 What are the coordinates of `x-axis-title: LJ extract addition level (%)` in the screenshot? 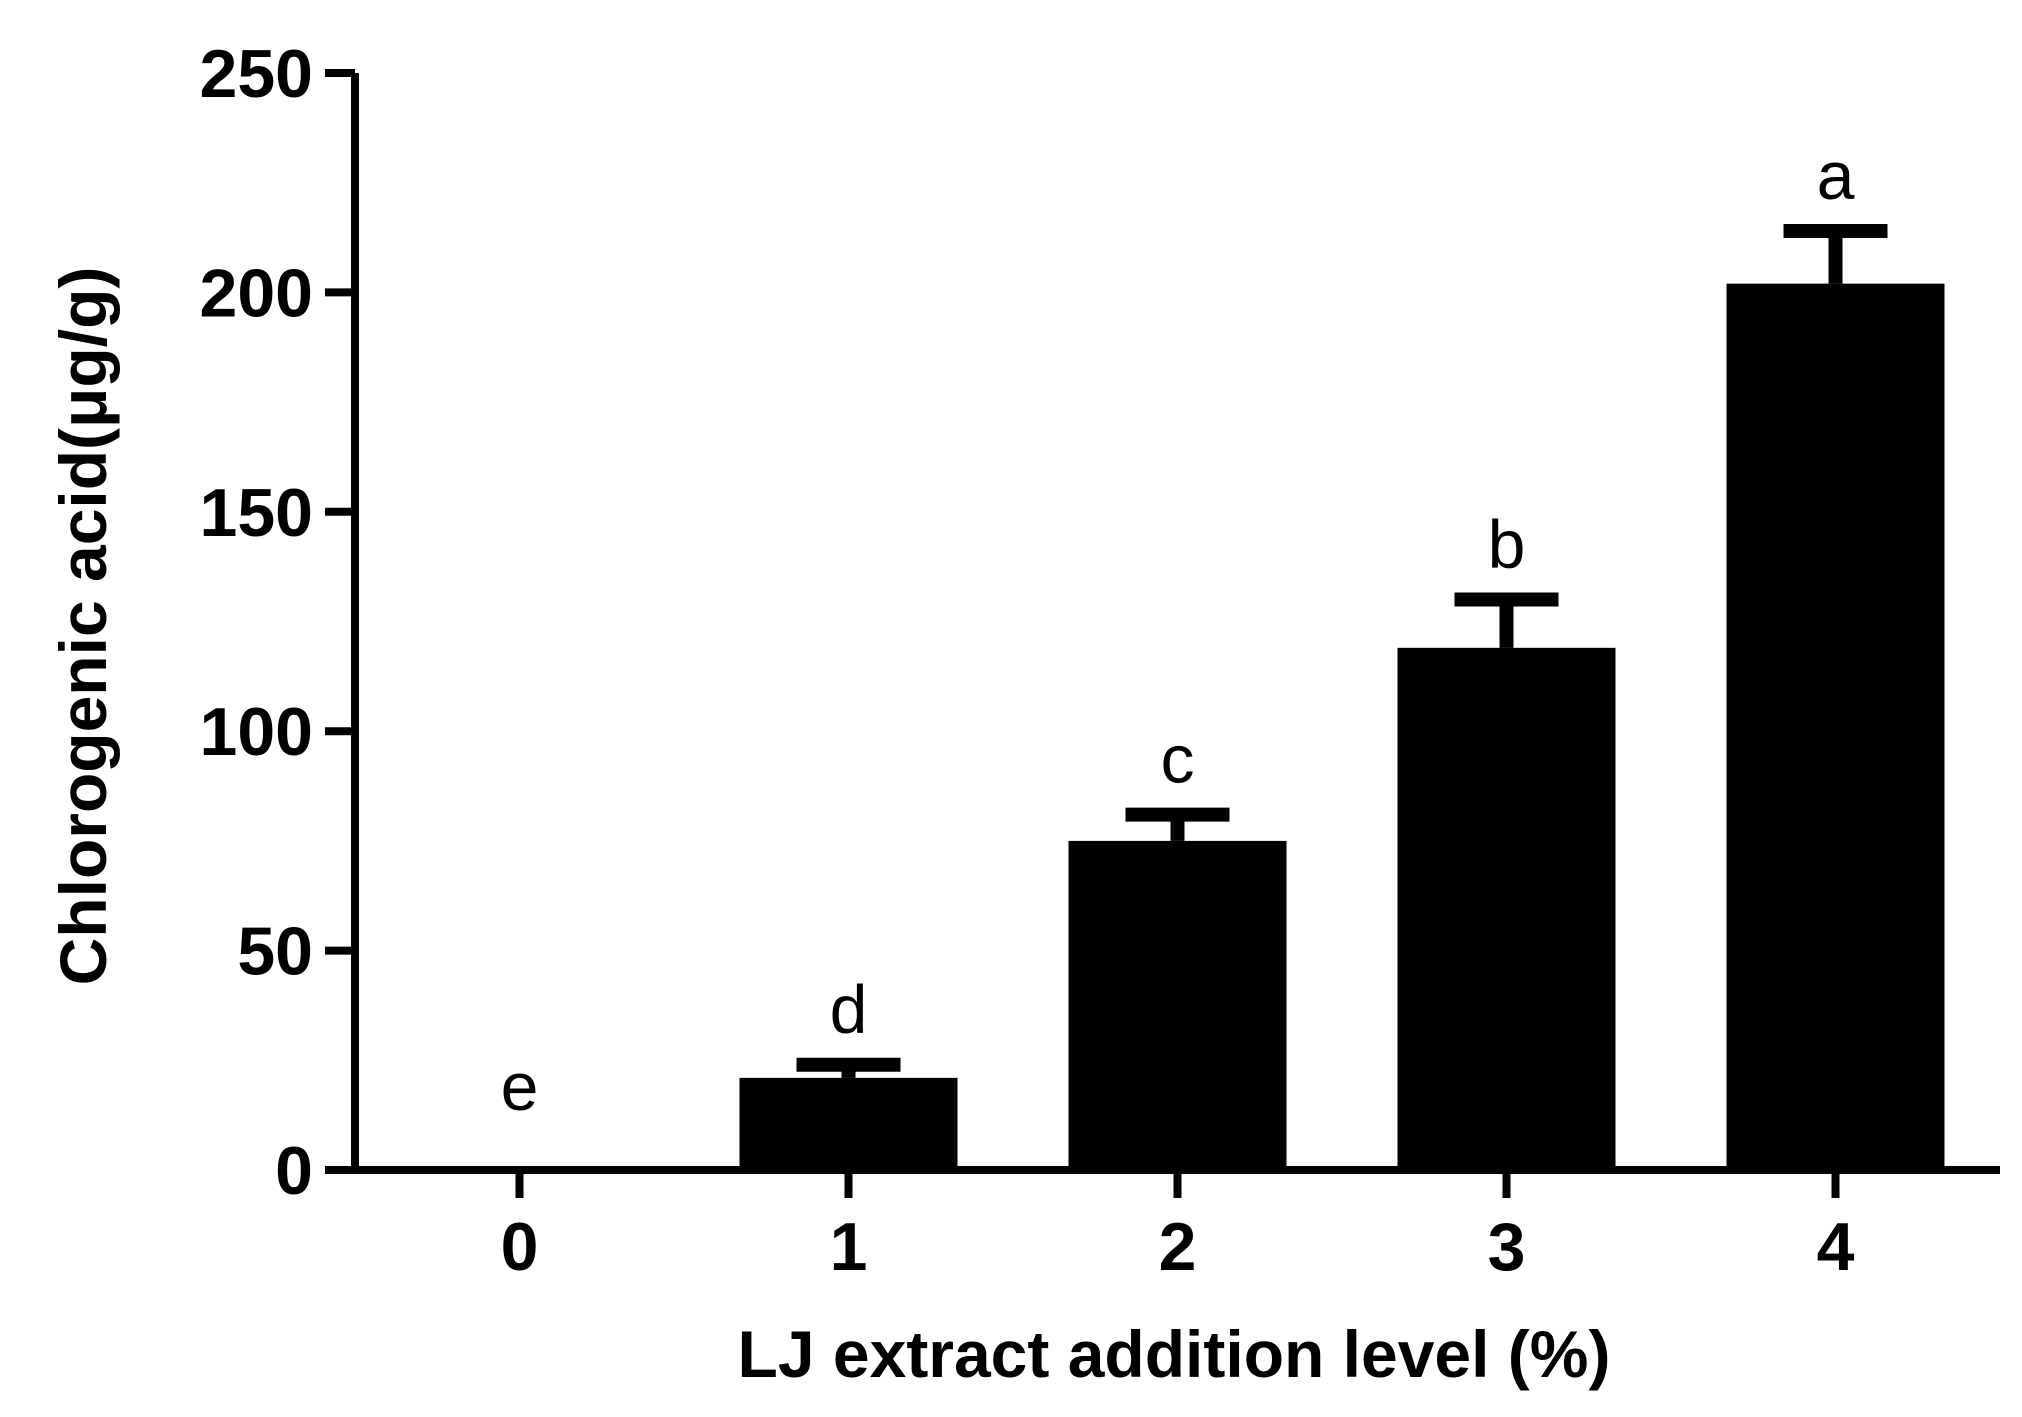 It's located at (1174, 1354).